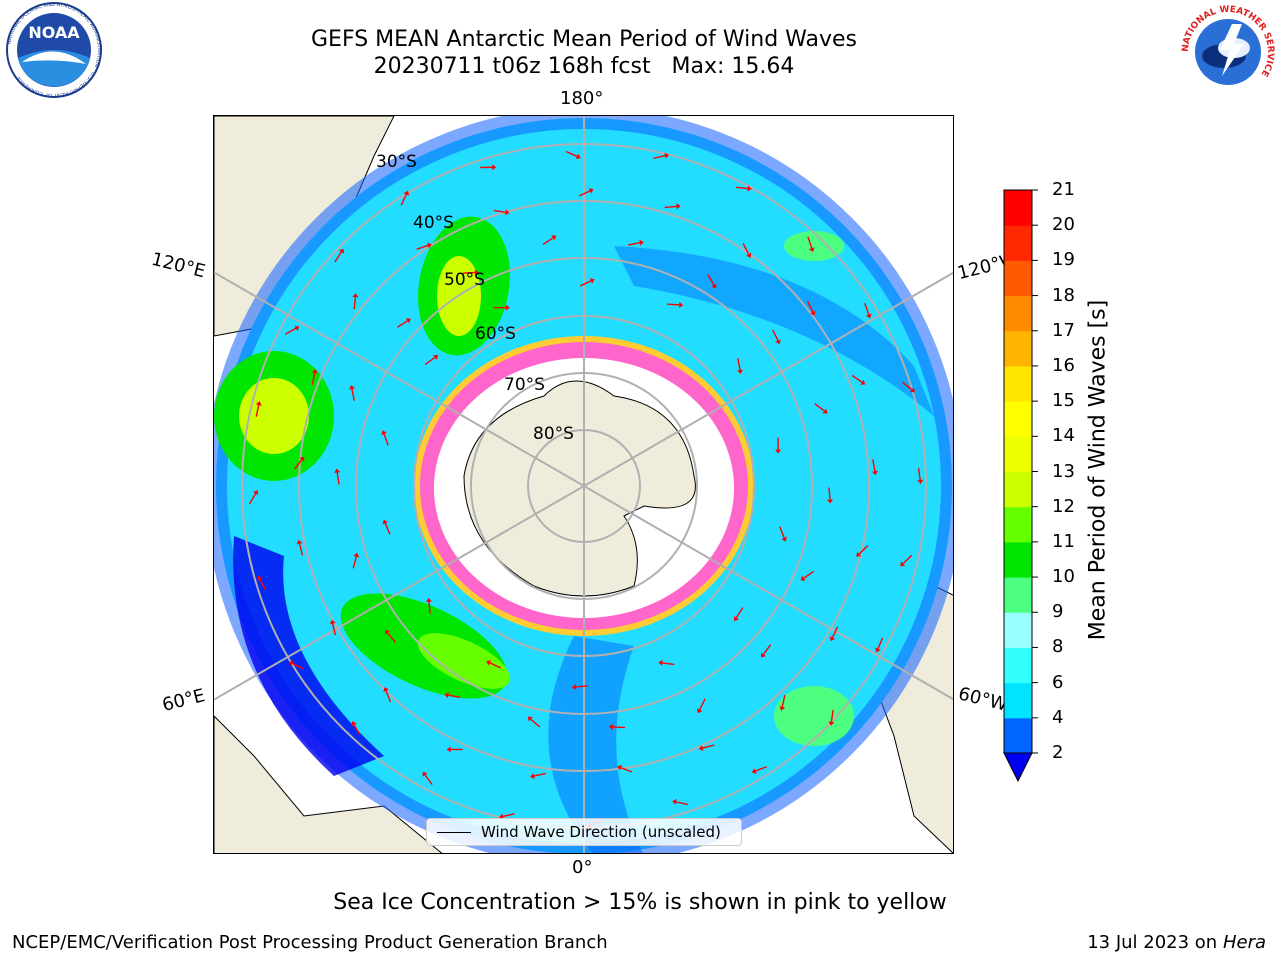 The image size is (1280, 960). What do you see at coordinates (464, 280) in the screenshot?
I see `lat-label-50s: 50°S` at bounding box center [464, 280].